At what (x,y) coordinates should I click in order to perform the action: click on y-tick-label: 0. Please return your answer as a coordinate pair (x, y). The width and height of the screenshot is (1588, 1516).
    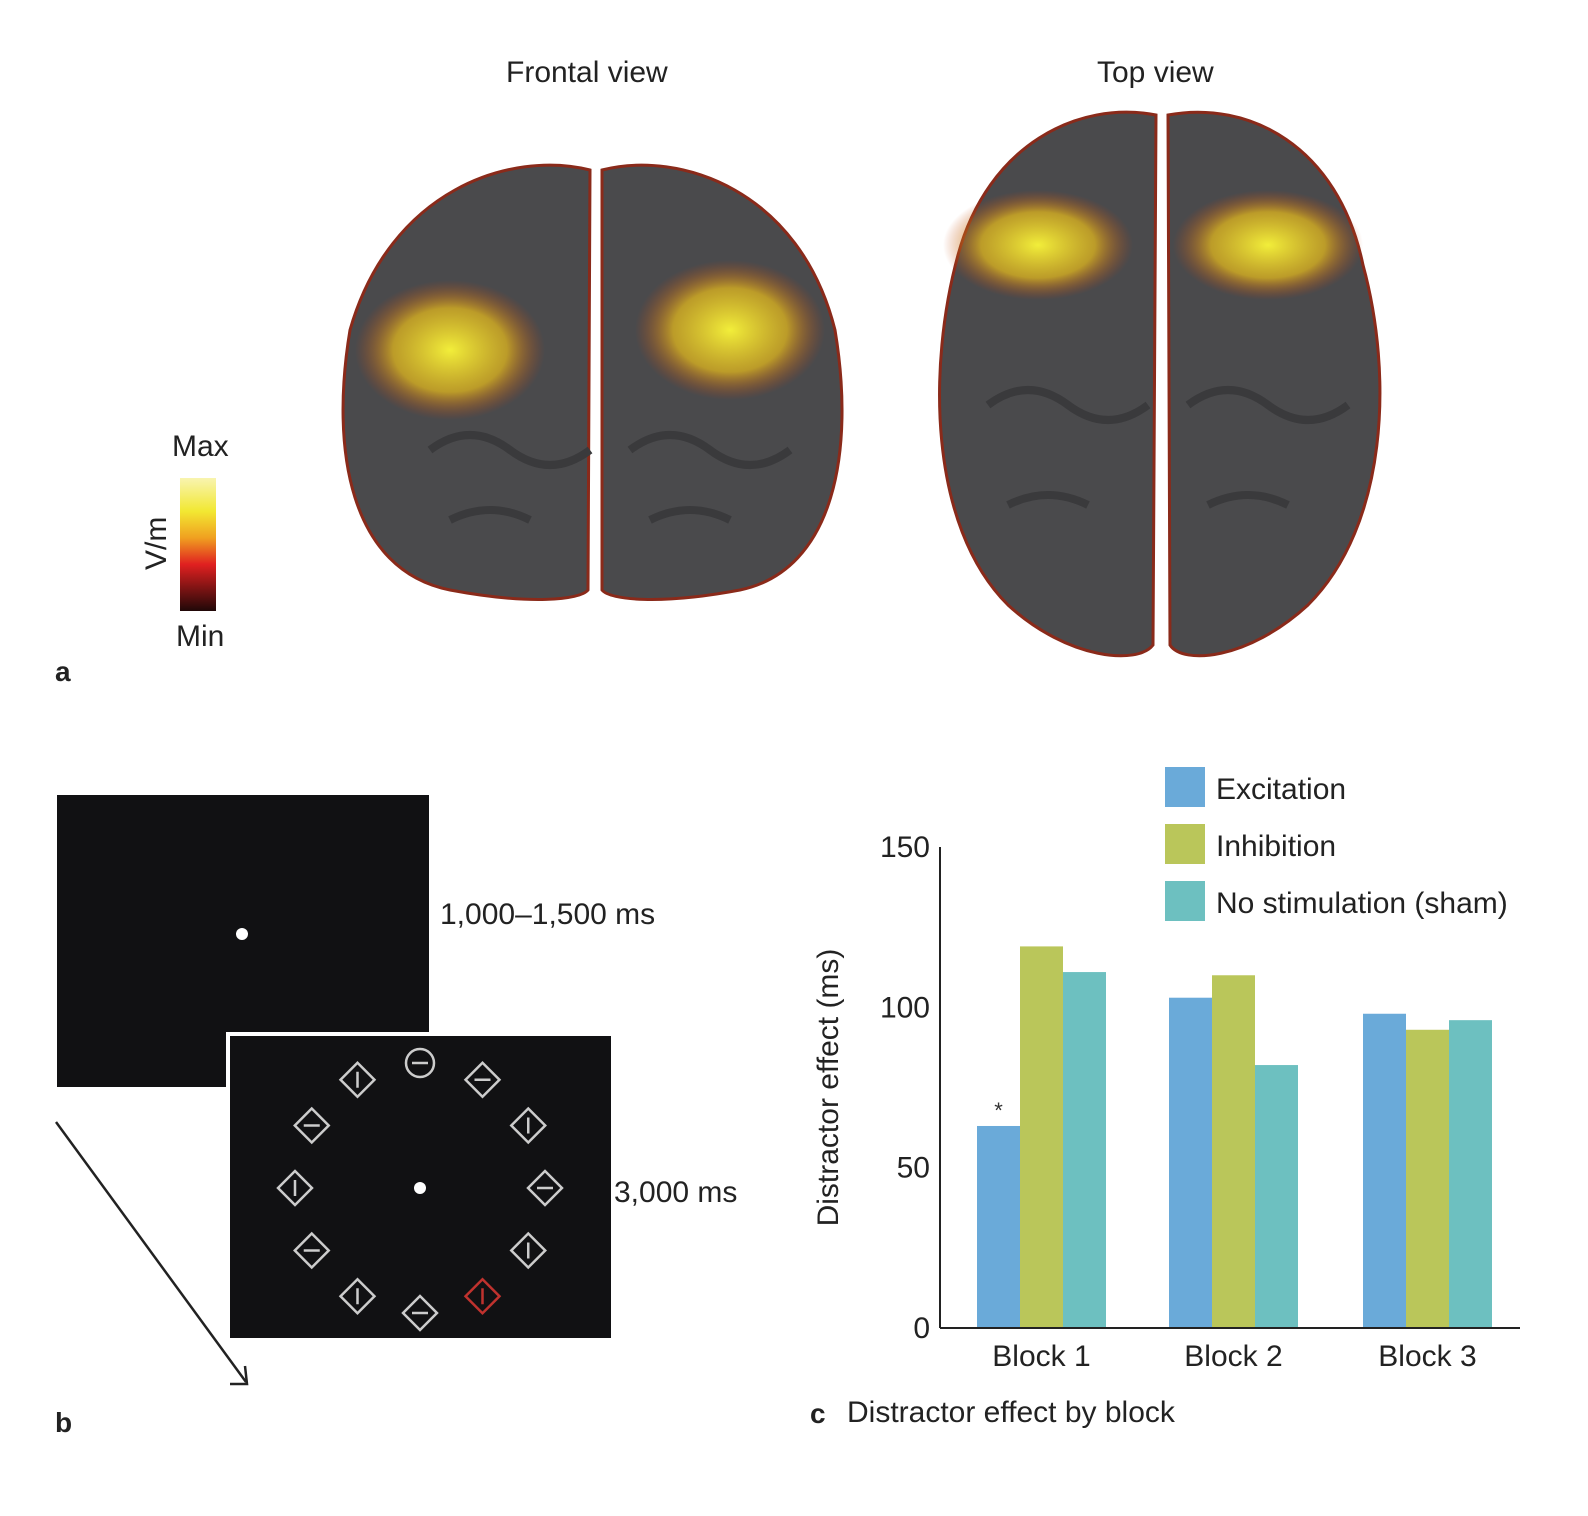
    Looking at the image, I should click on (921, 1328).